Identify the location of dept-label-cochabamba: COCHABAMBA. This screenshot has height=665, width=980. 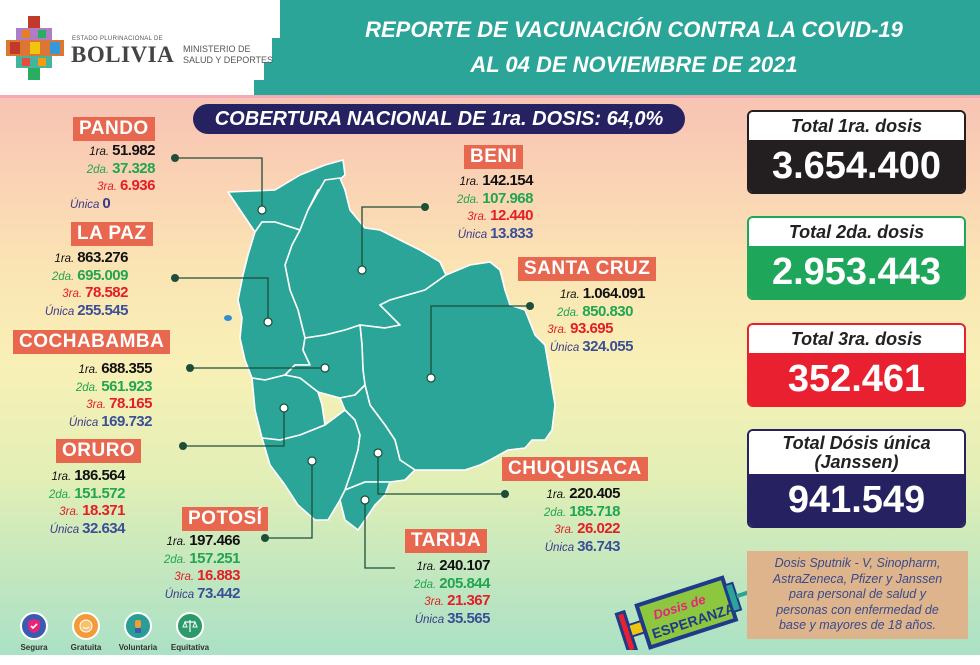
(92, 342).